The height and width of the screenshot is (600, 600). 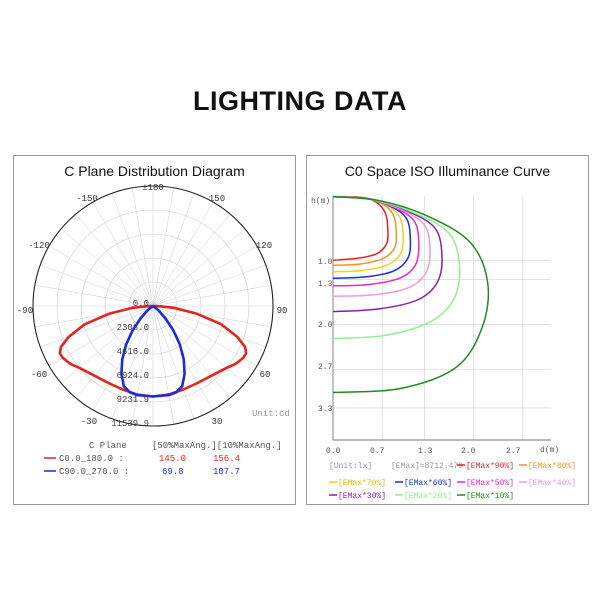 What do you see at coordinates (173, 472) in the screenshot?
I see `legend-value-c90-50: 69.8` at bounding box center [173, 472].